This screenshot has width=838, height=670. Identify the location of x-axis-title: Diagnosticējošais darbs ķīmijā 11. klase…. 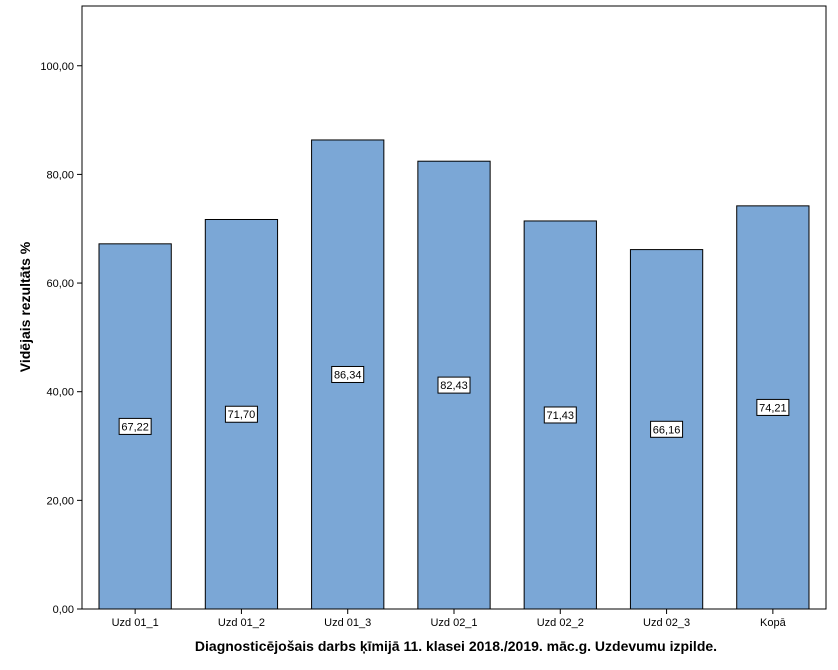
(456, 646).